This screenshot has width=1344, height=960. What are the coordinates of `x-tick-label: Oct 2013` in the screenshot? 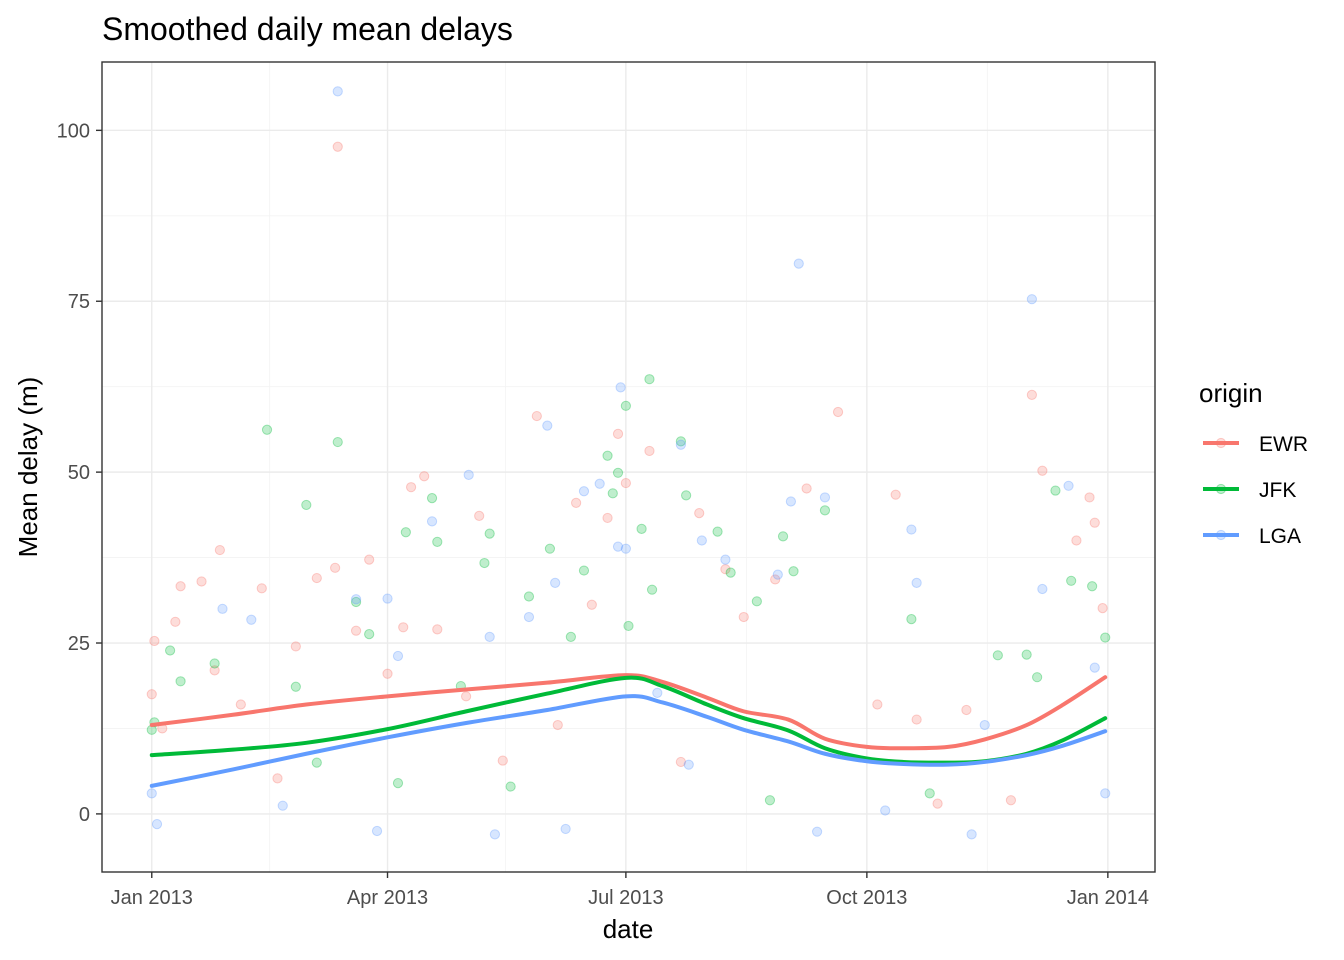 It's located at (866, 898).